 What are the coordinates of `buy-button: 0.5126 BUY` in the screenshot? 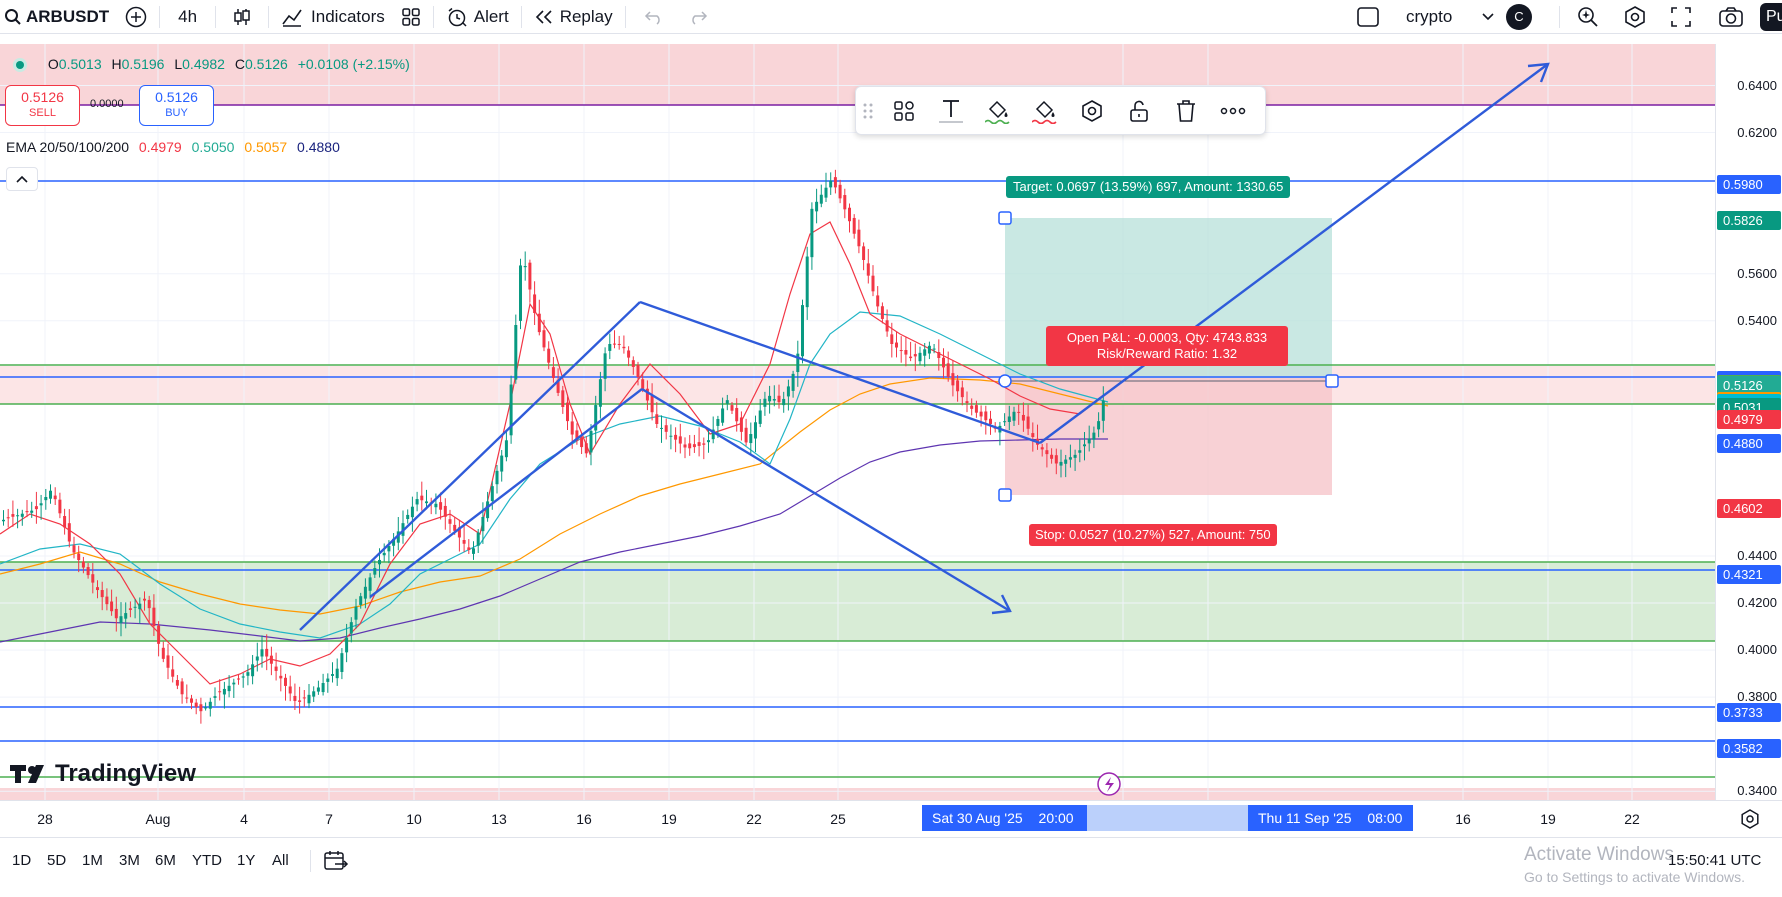 It's located at (176, 105).